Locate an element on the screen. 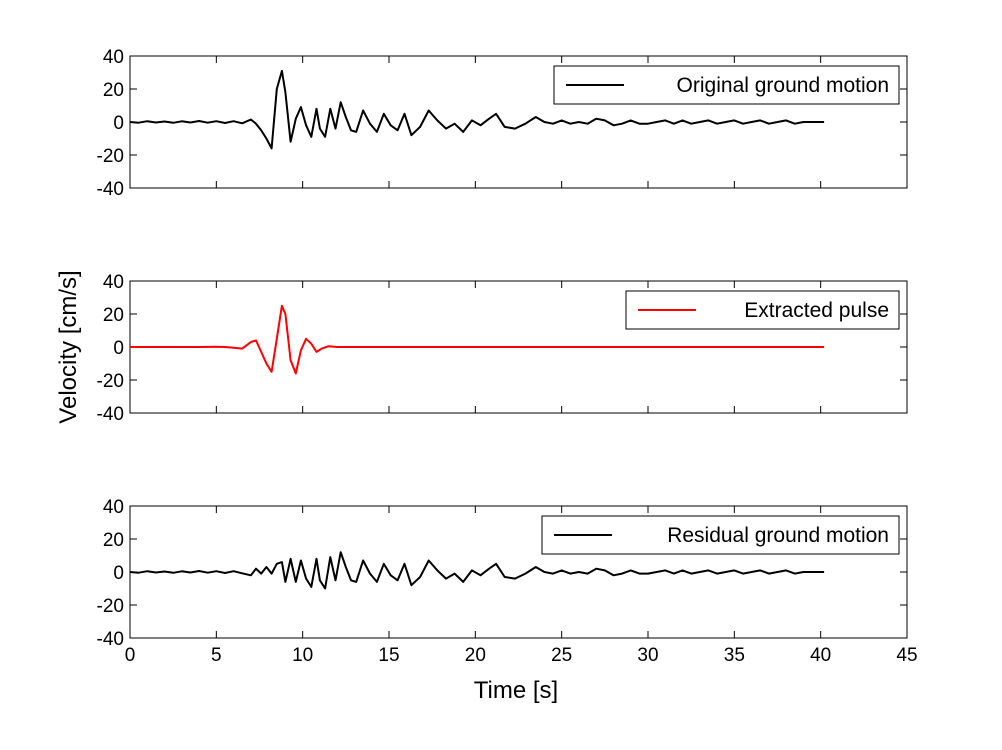  legend-label: Extracted pulse is located at coordinates (816, 310).